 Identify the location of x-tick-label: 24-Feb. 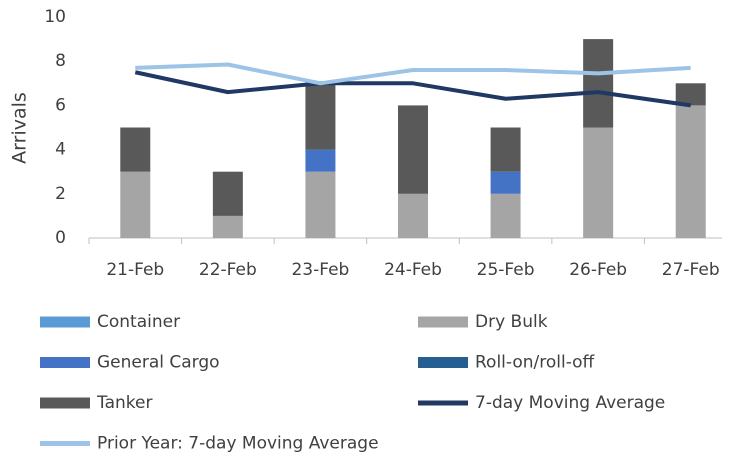
(413, 270).